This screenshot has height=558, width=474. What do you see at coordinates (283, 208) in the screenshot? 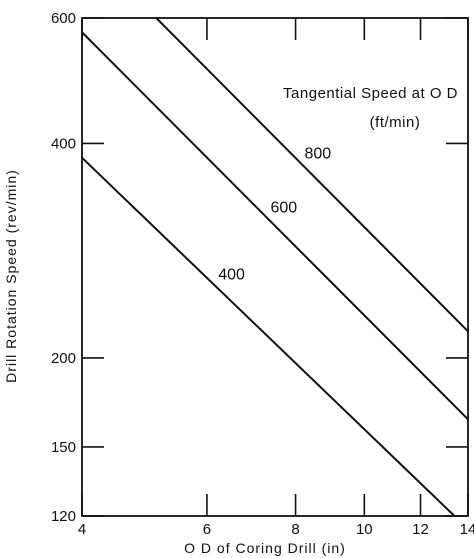
I see `series-label-600: 600` at bounding box center [283, 208].